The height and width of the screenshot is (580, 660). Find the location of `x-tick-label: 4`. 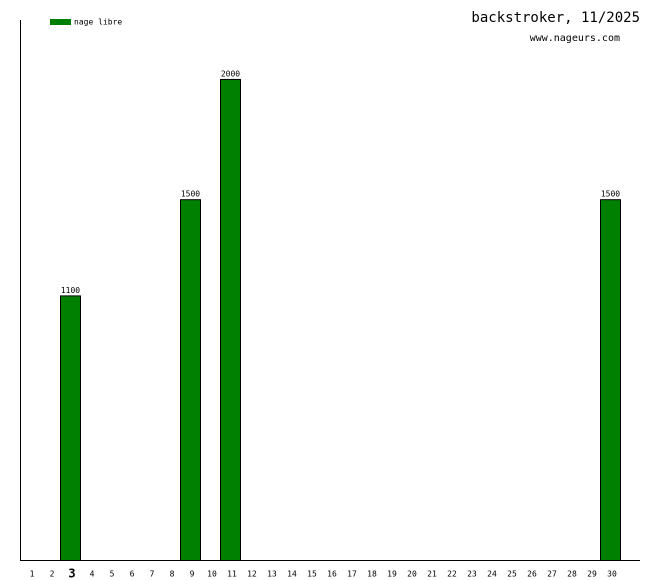

x-tick-label: 4 is located at coordinates (92, 574).